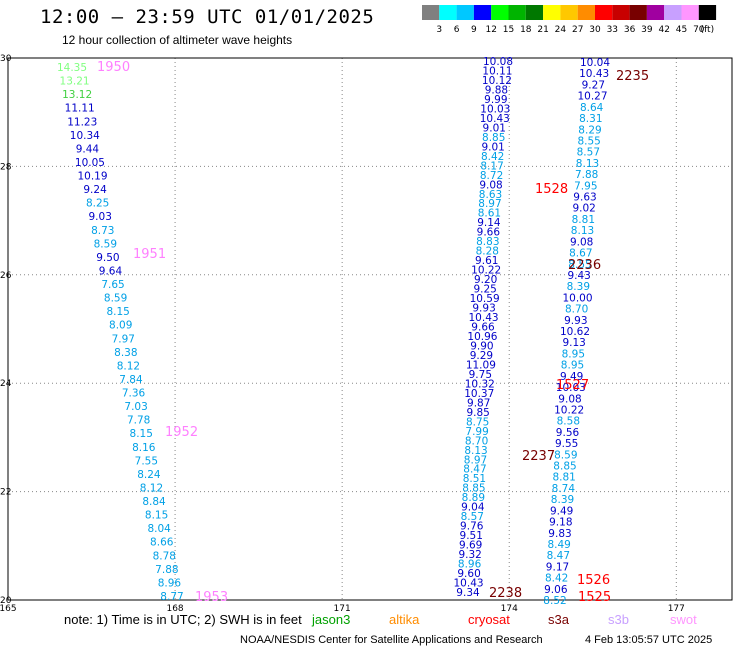 The image size is (740, 650). I want to click on pass-time-label: 1528, so click(551, 189).